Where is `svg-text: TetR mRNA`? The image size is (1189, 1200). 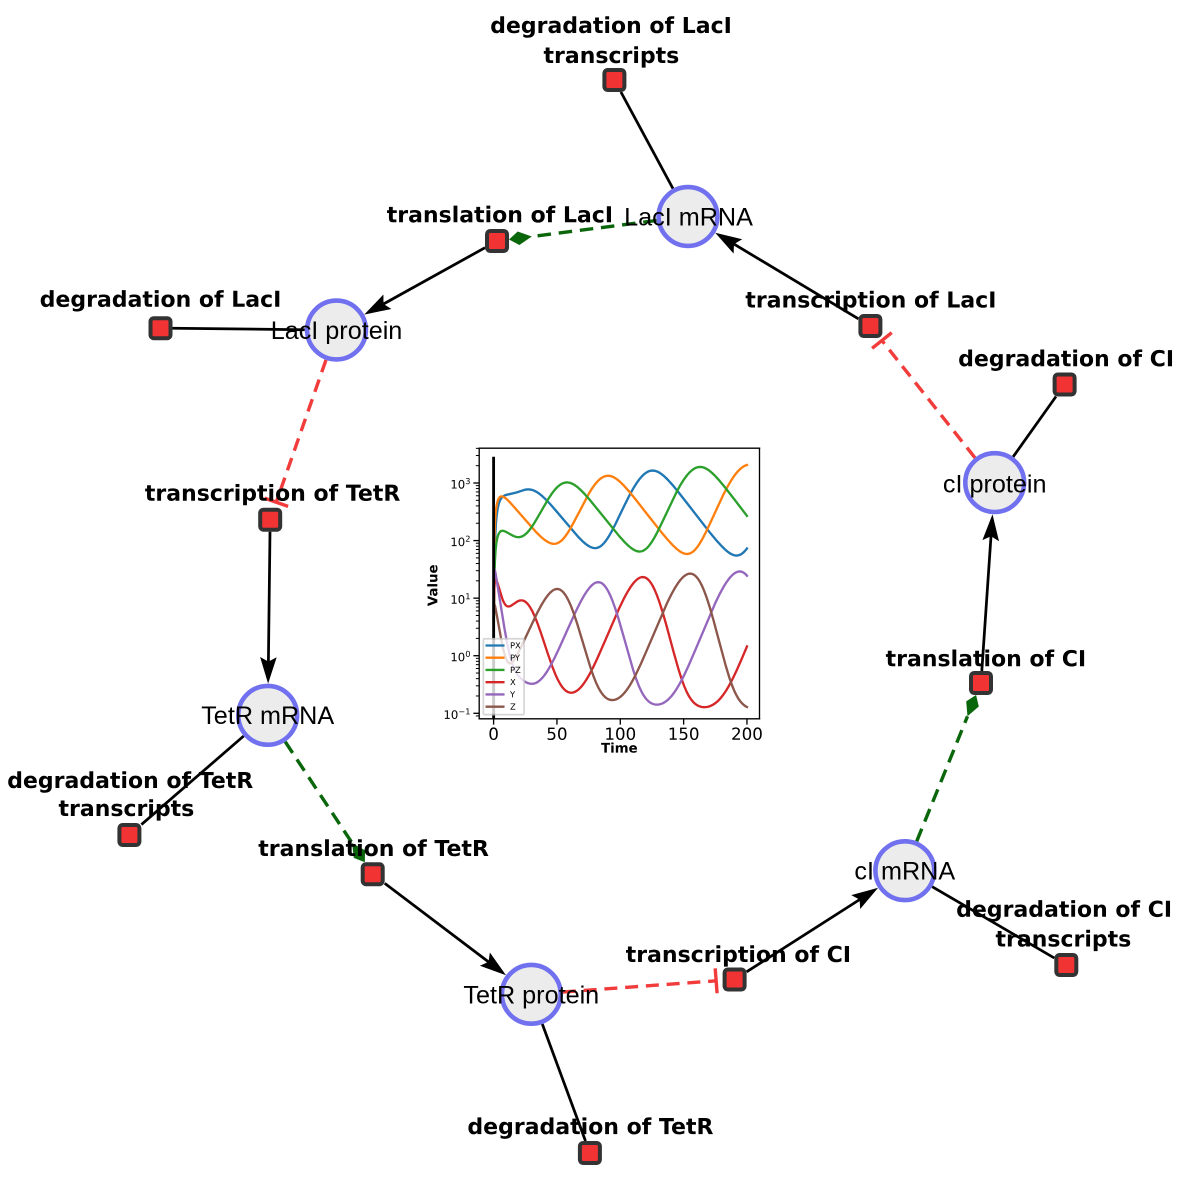 svg-text: TetR mRNA is located at coordinates (267, 716).